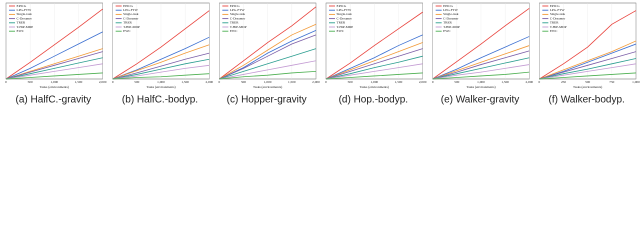 The height and width of the screenshot is (240, 640). Describe the element at coordinates (373, 100) in the screenshot. I see `caption: (d) Hop.-bodyp.` at that location.